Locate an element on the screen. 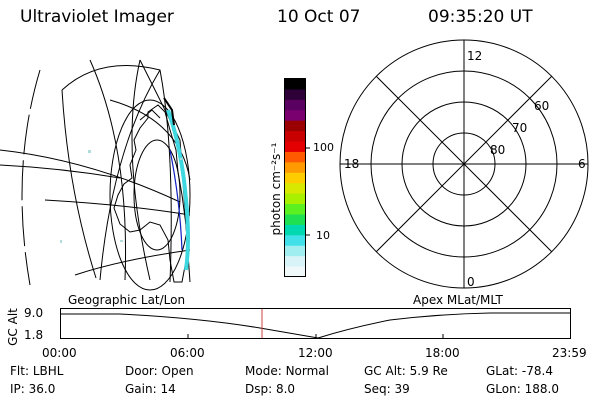 The image size is (600, 400). noise-speckles is located at coordinates (121, 196).